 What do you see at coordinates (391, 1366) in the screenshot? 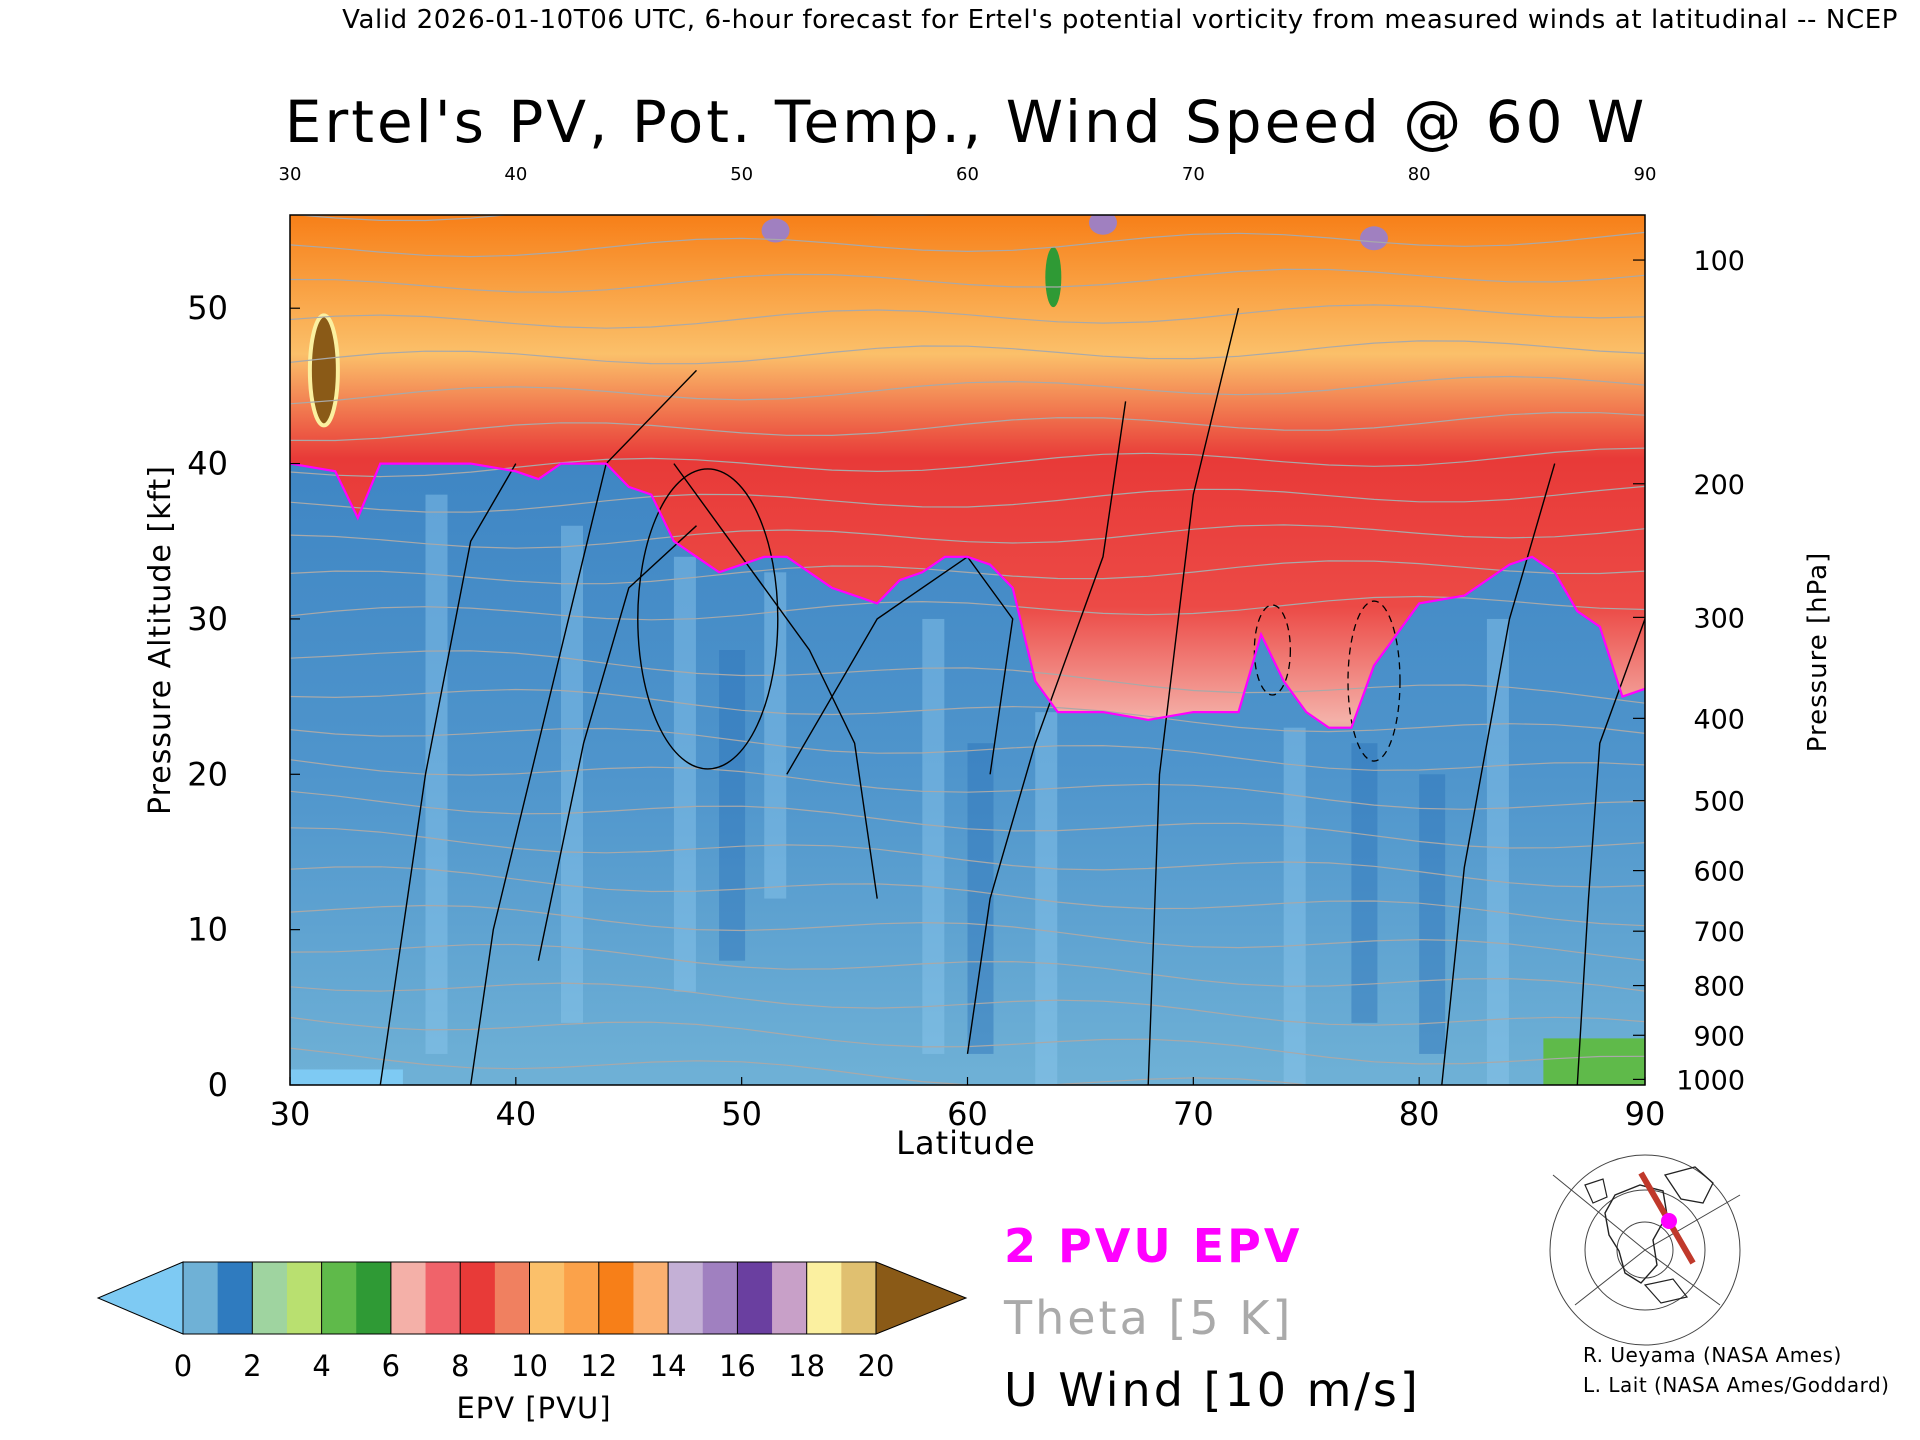
I see `colorbar-tick-label: 6` at bounding box center [391, 1366].